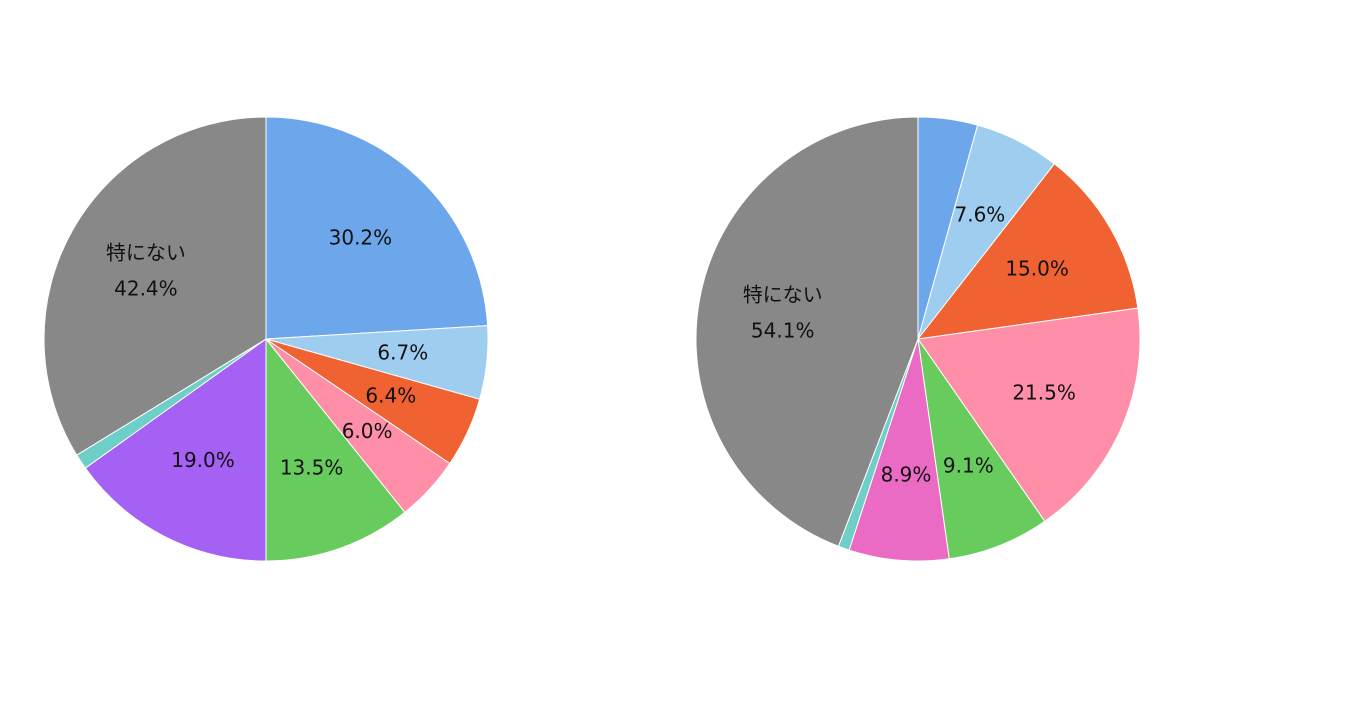 Image resolution: width=1366 pixels, height=722 pixels. Describe the element at coordinates (402, 352) in the screenshot. I see `slice-label: 6.7%` at that location.